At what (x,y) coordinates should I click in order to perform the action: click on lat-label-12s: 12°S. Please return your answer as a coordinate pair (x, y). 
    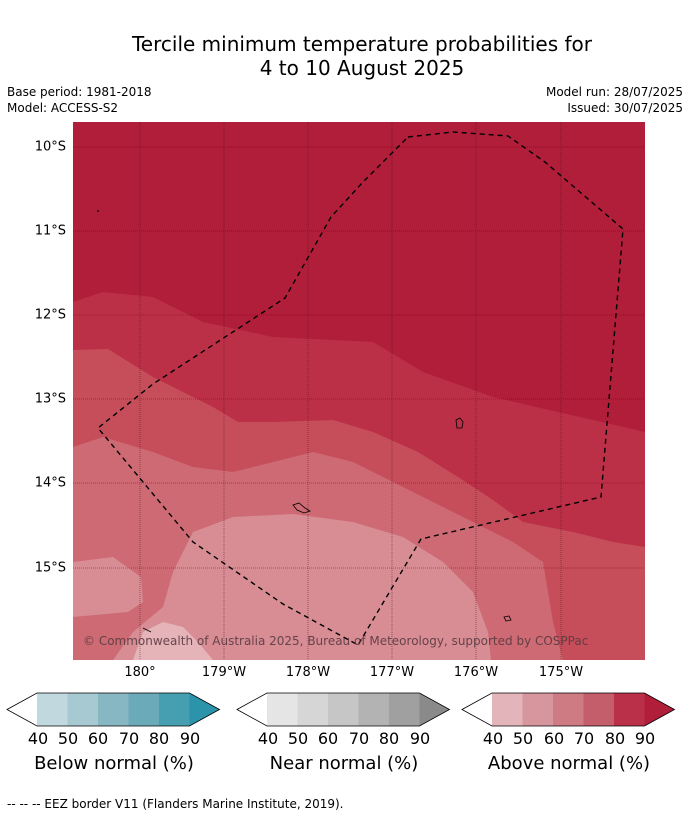
    Looking at the image, I should click on (50, 315).